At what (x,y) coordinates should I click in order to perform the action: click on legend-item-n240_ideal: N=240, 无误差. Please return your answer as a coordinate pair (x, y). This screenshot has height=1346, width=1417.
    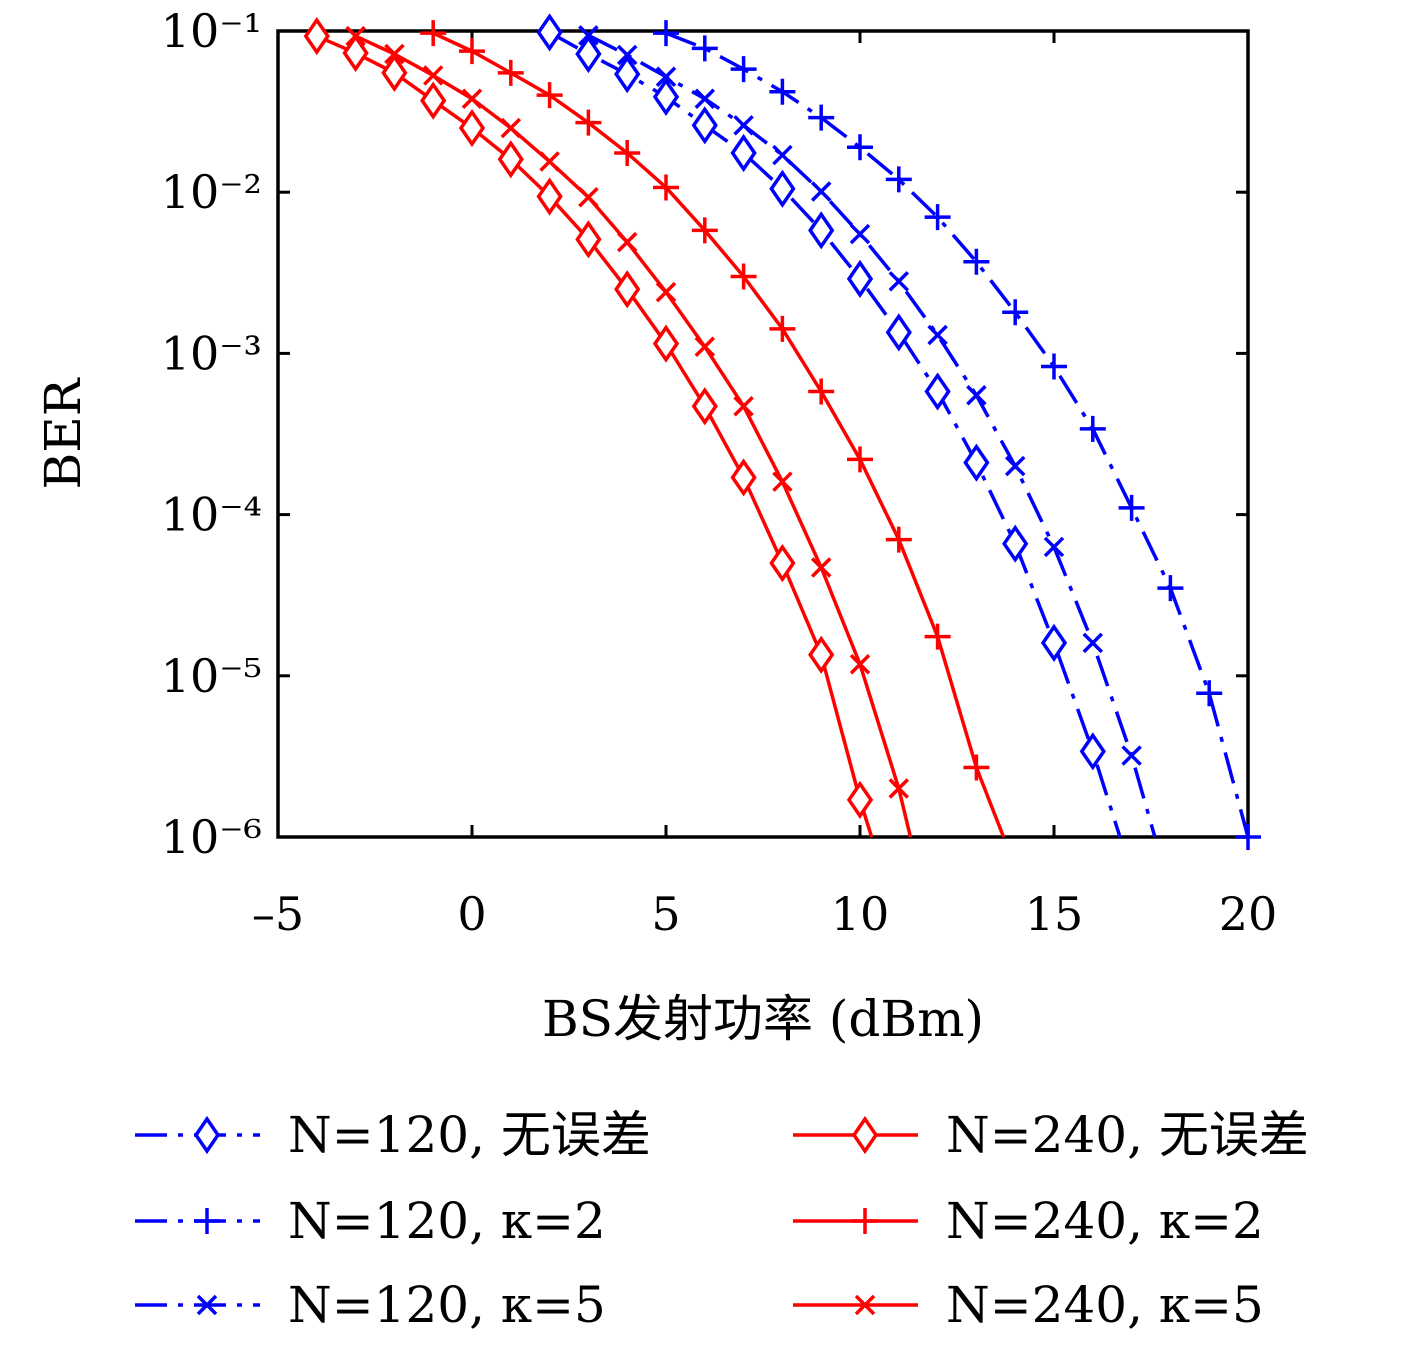
    Looking at the image, I should click on (1051, 1135).